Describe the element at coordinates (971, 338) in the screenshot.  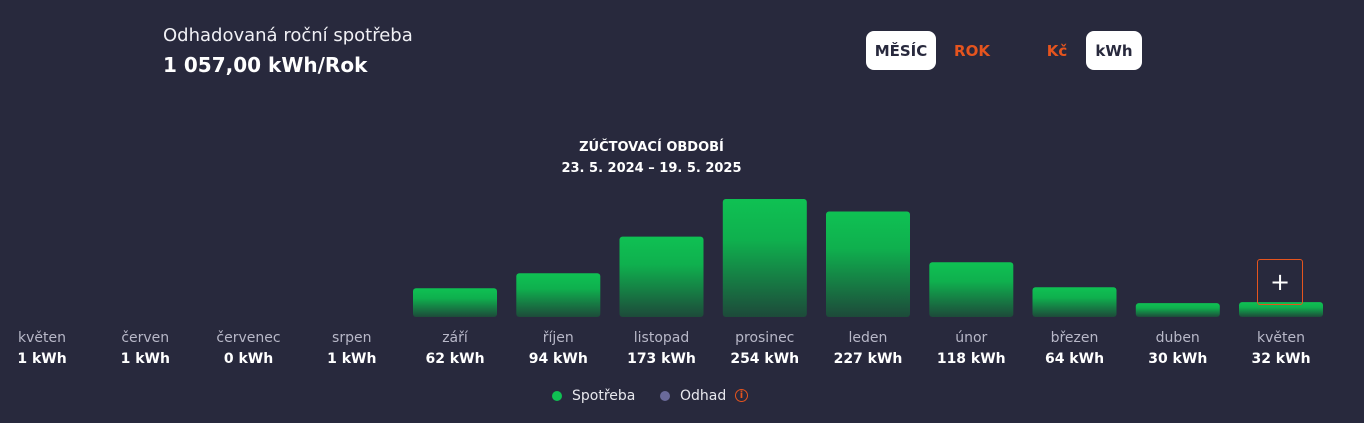
I see `month-label: únor` at that location.